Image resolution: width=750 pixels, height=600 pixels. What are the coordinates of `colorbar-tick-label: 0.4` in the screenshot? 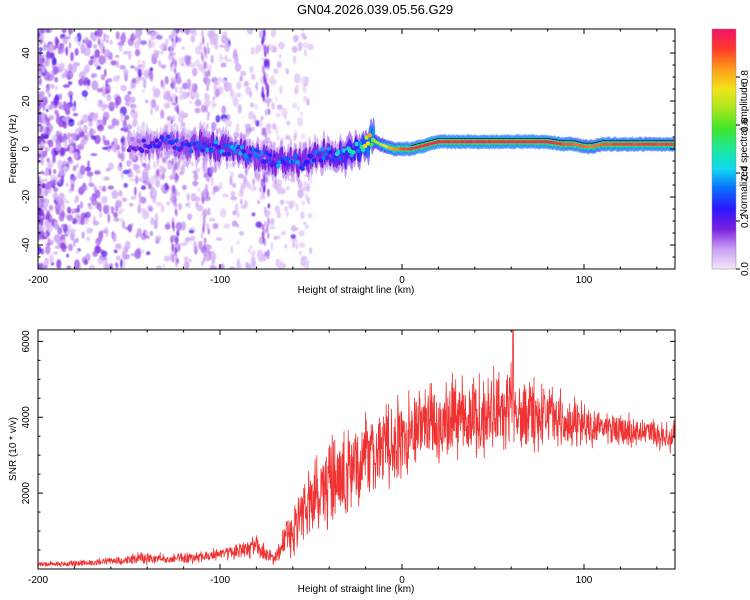 It's located at (745, 173).